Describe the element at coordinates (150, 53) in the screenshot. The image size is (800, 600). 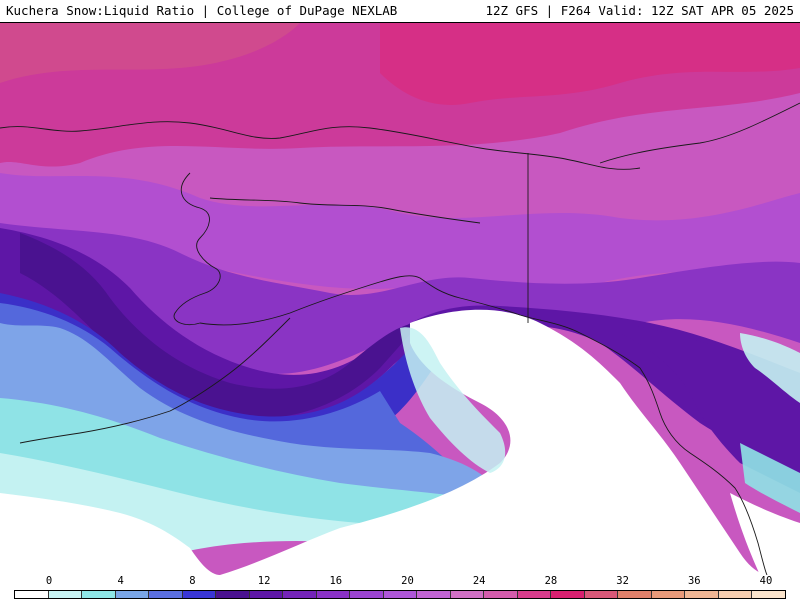
I see `band-magenta-northwest` at that location.